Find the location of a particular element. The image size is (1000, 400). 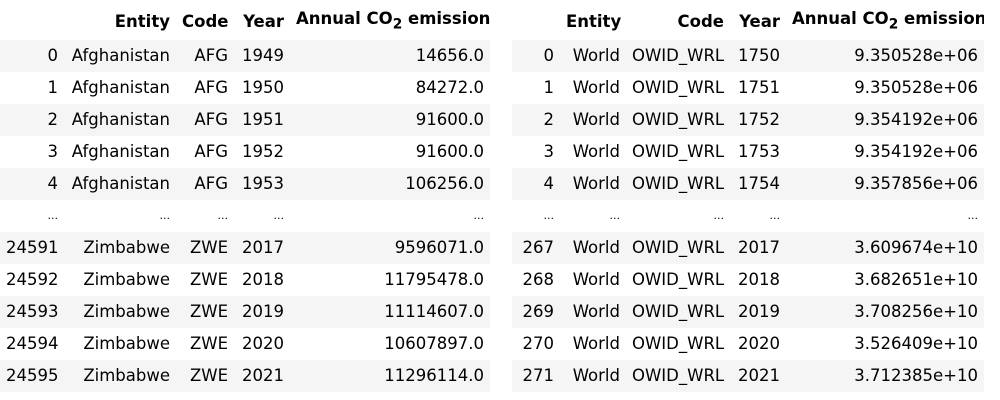

table-row: 3 World OWID_WRL 1753 9.354192e+06 is located at coordinates (748, 152).